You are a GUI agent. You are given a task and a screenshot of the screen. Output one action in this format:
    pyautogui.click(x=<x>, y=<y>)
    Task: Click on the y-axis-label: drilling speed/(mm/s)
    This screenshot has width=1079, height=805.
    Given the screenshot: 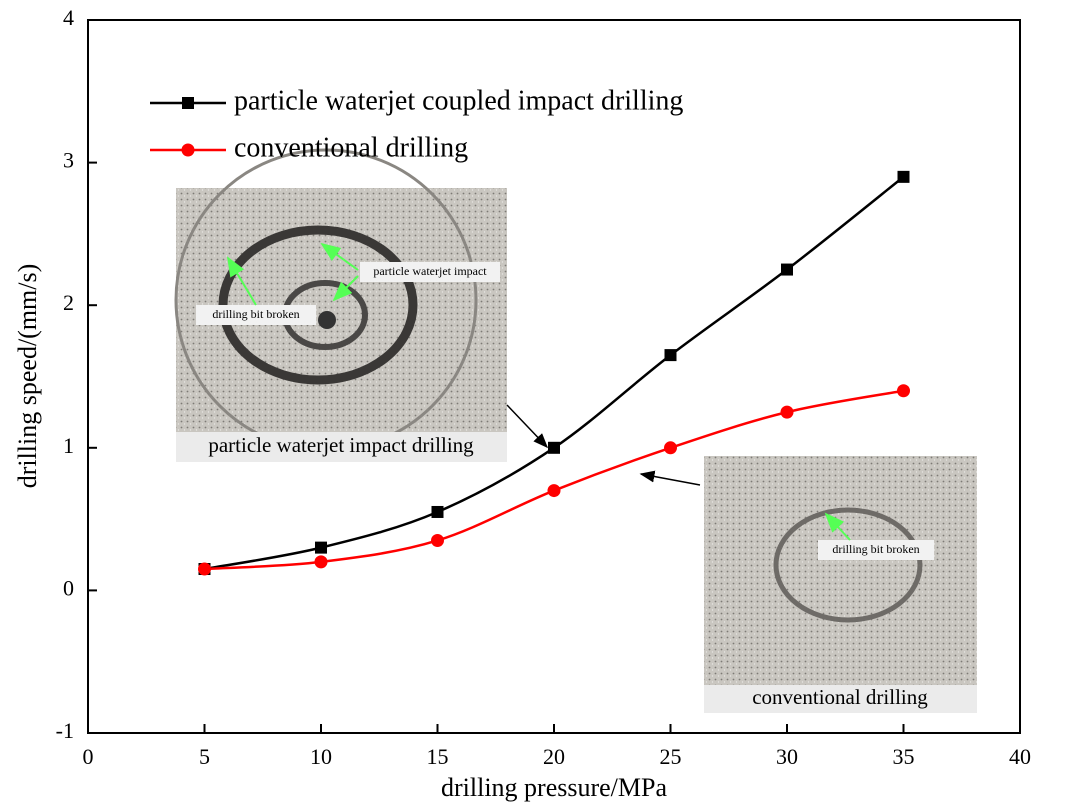 What is the action you would take?
    pyautogui.click(x=27, y=376)
    